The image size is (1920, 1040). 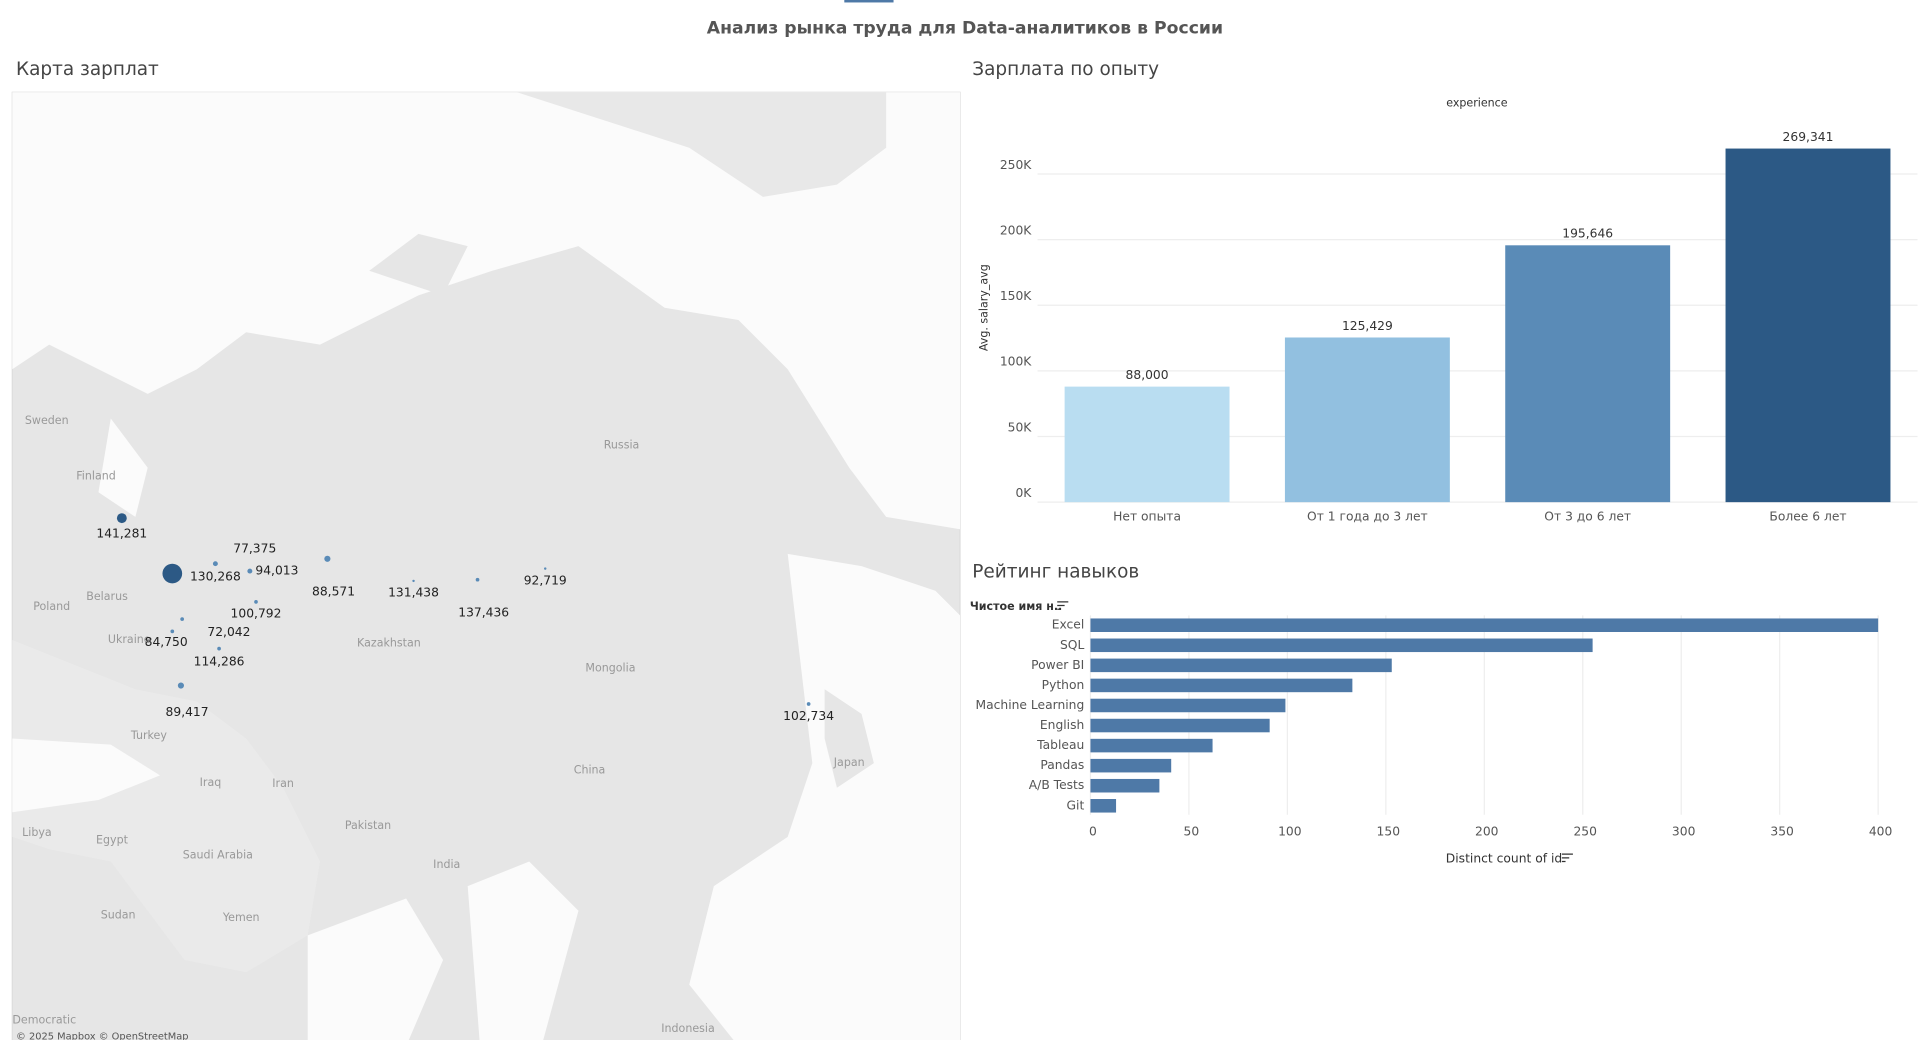 What do you see at coordinates (211, 782) in the screenshot?
I see `map-place-label: Iraq` at bounding box center [211, 782].